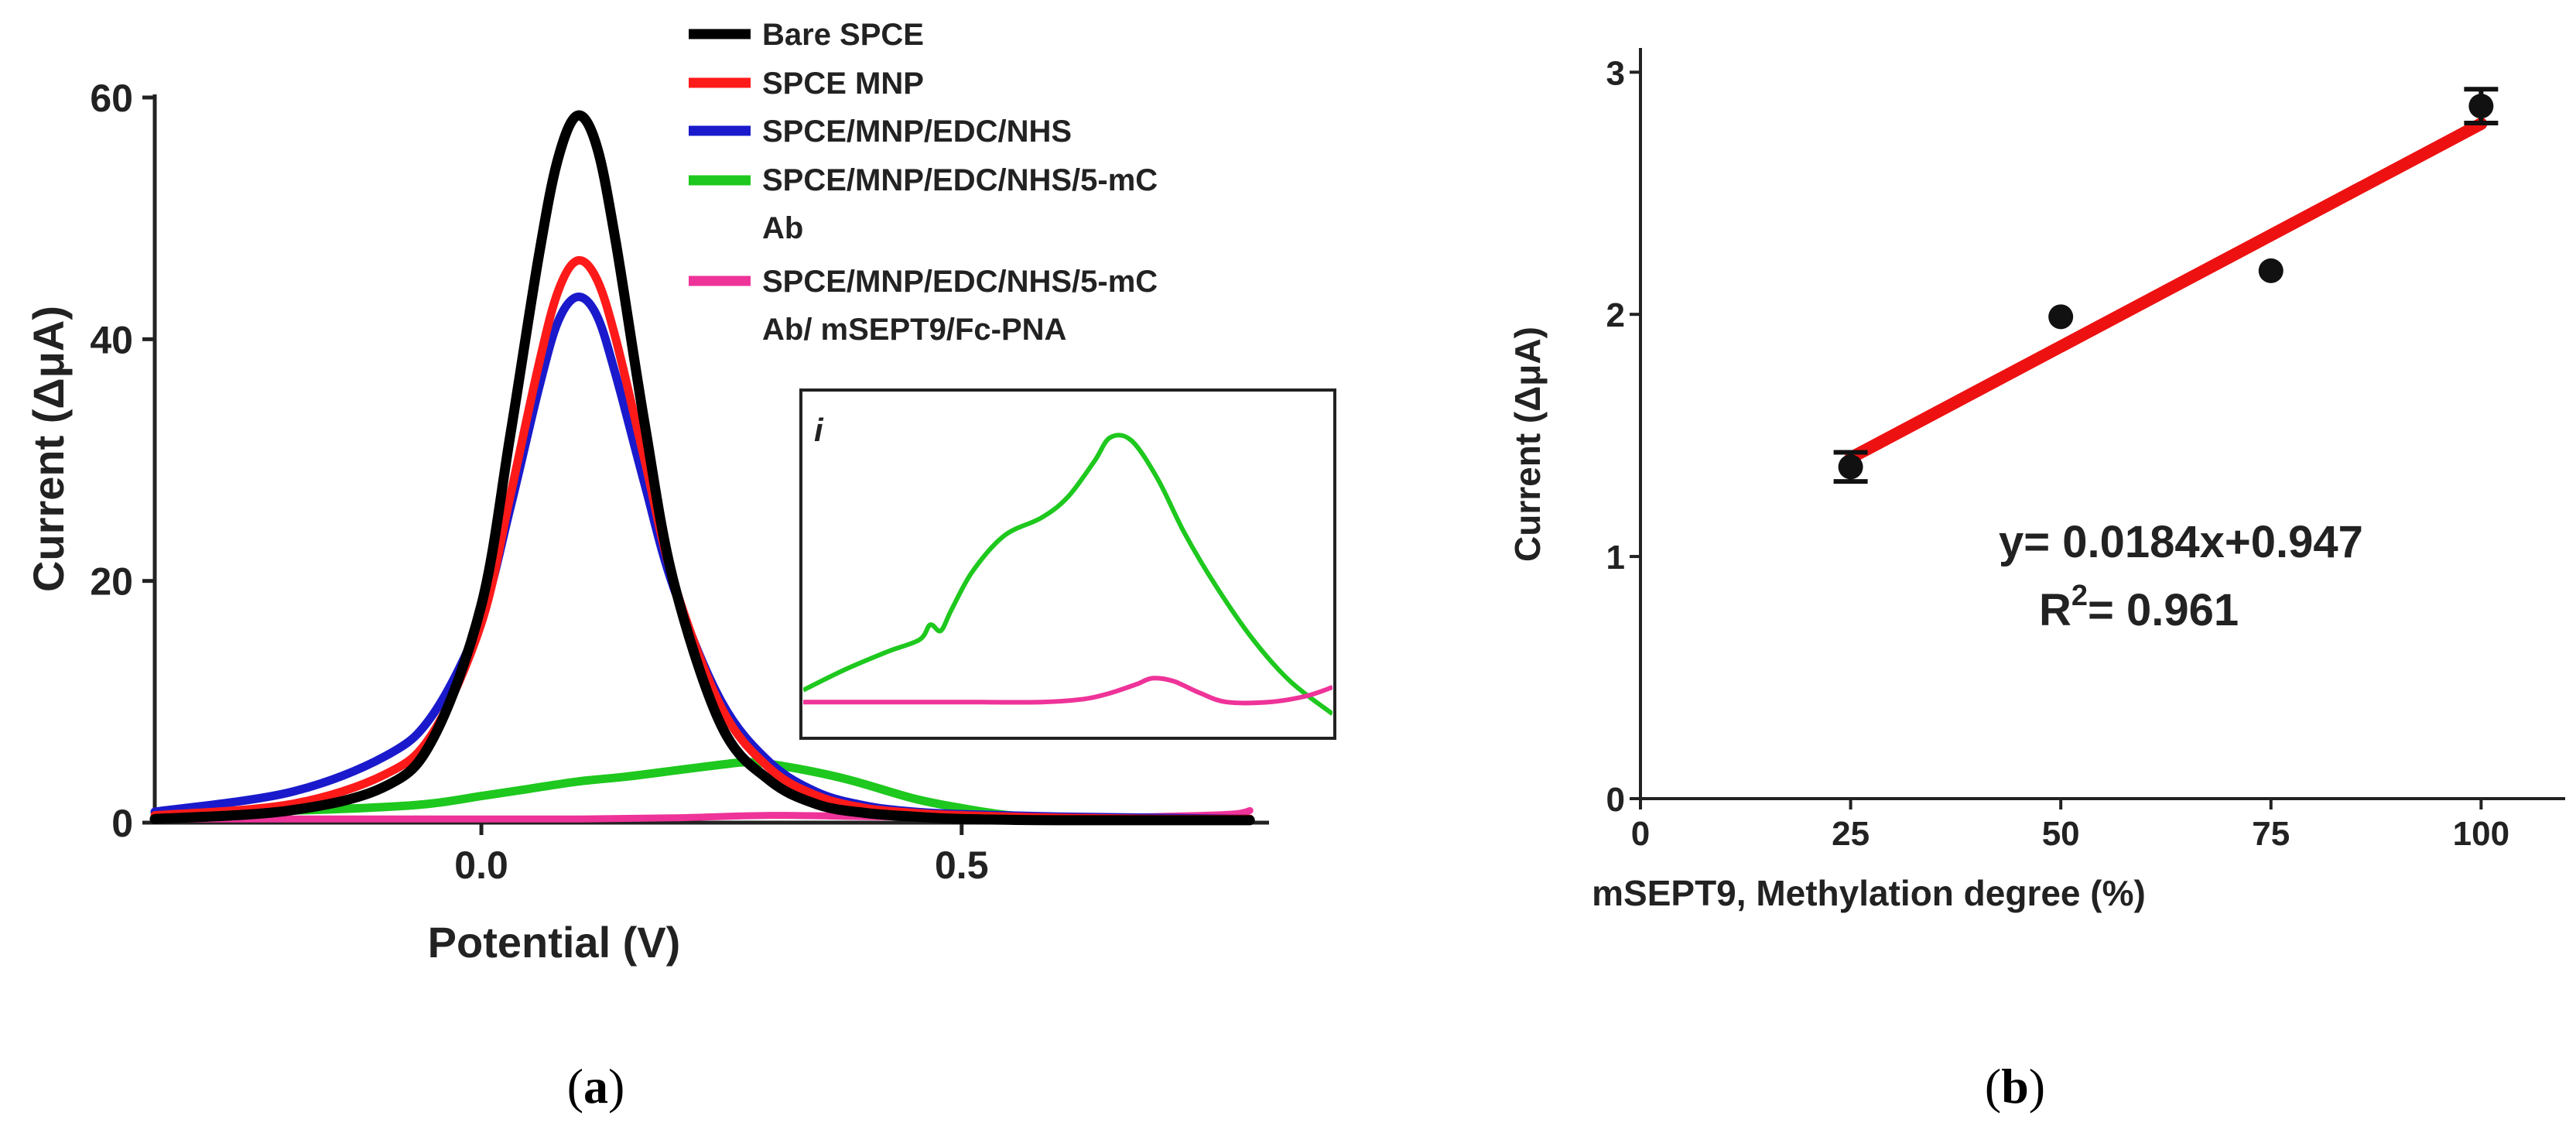  I want to click on r2-prefix: R, so click(2055, 610).